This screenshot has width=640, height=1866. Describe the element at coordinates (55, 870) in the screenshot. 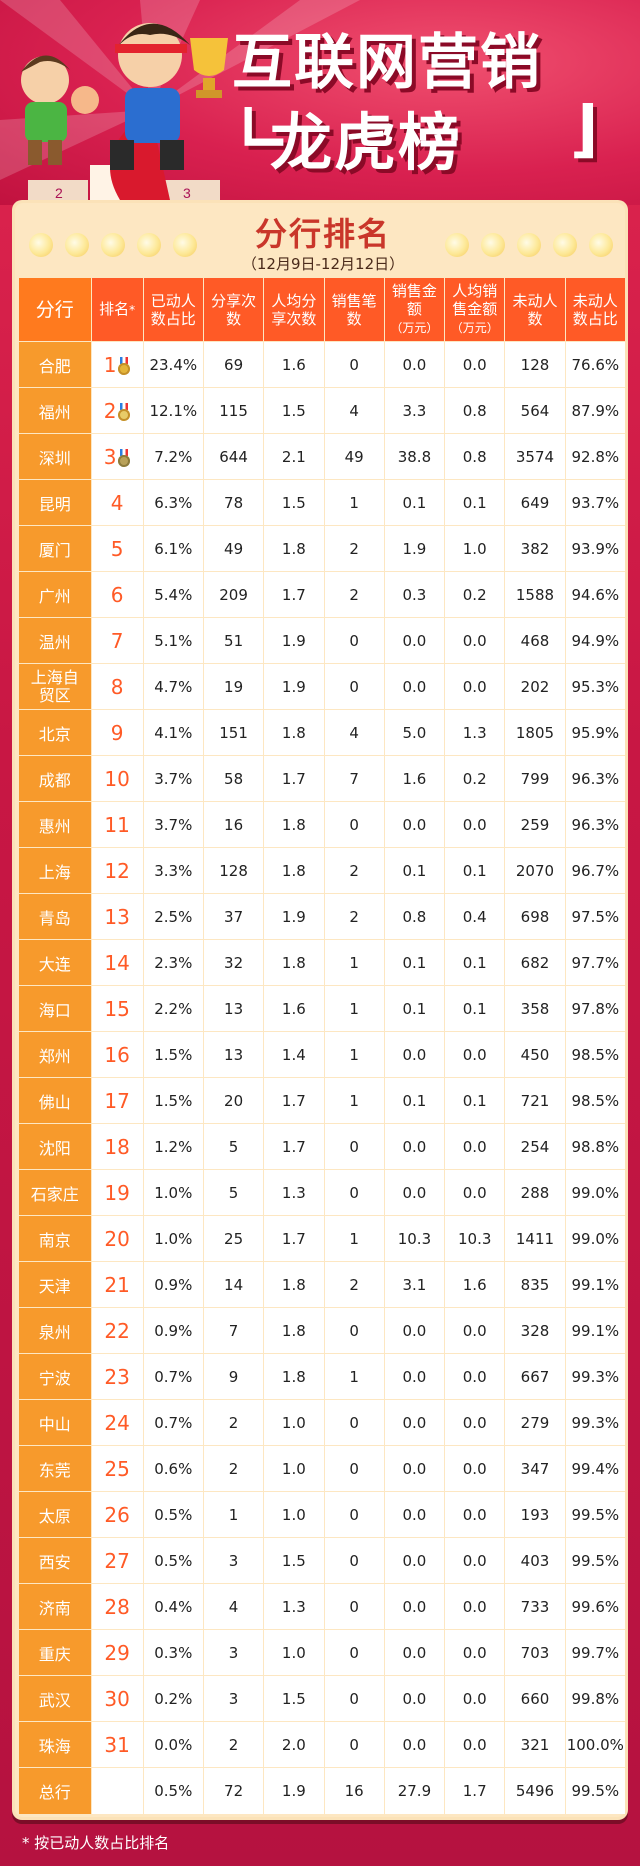

I see `branch-name: 上海` at that location.